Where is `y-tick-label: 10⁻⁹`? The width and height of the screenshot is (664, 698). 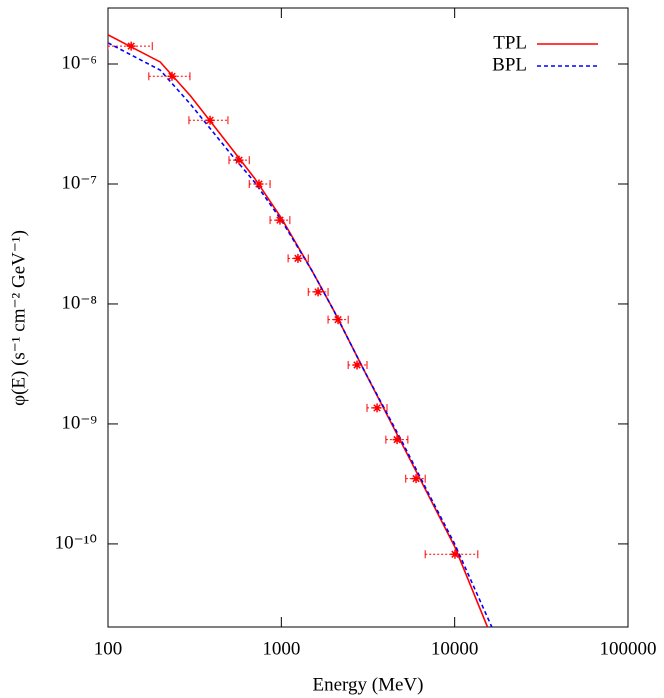 y-tick-label: 10⁻⁹ is located at coordinates (79, 422).